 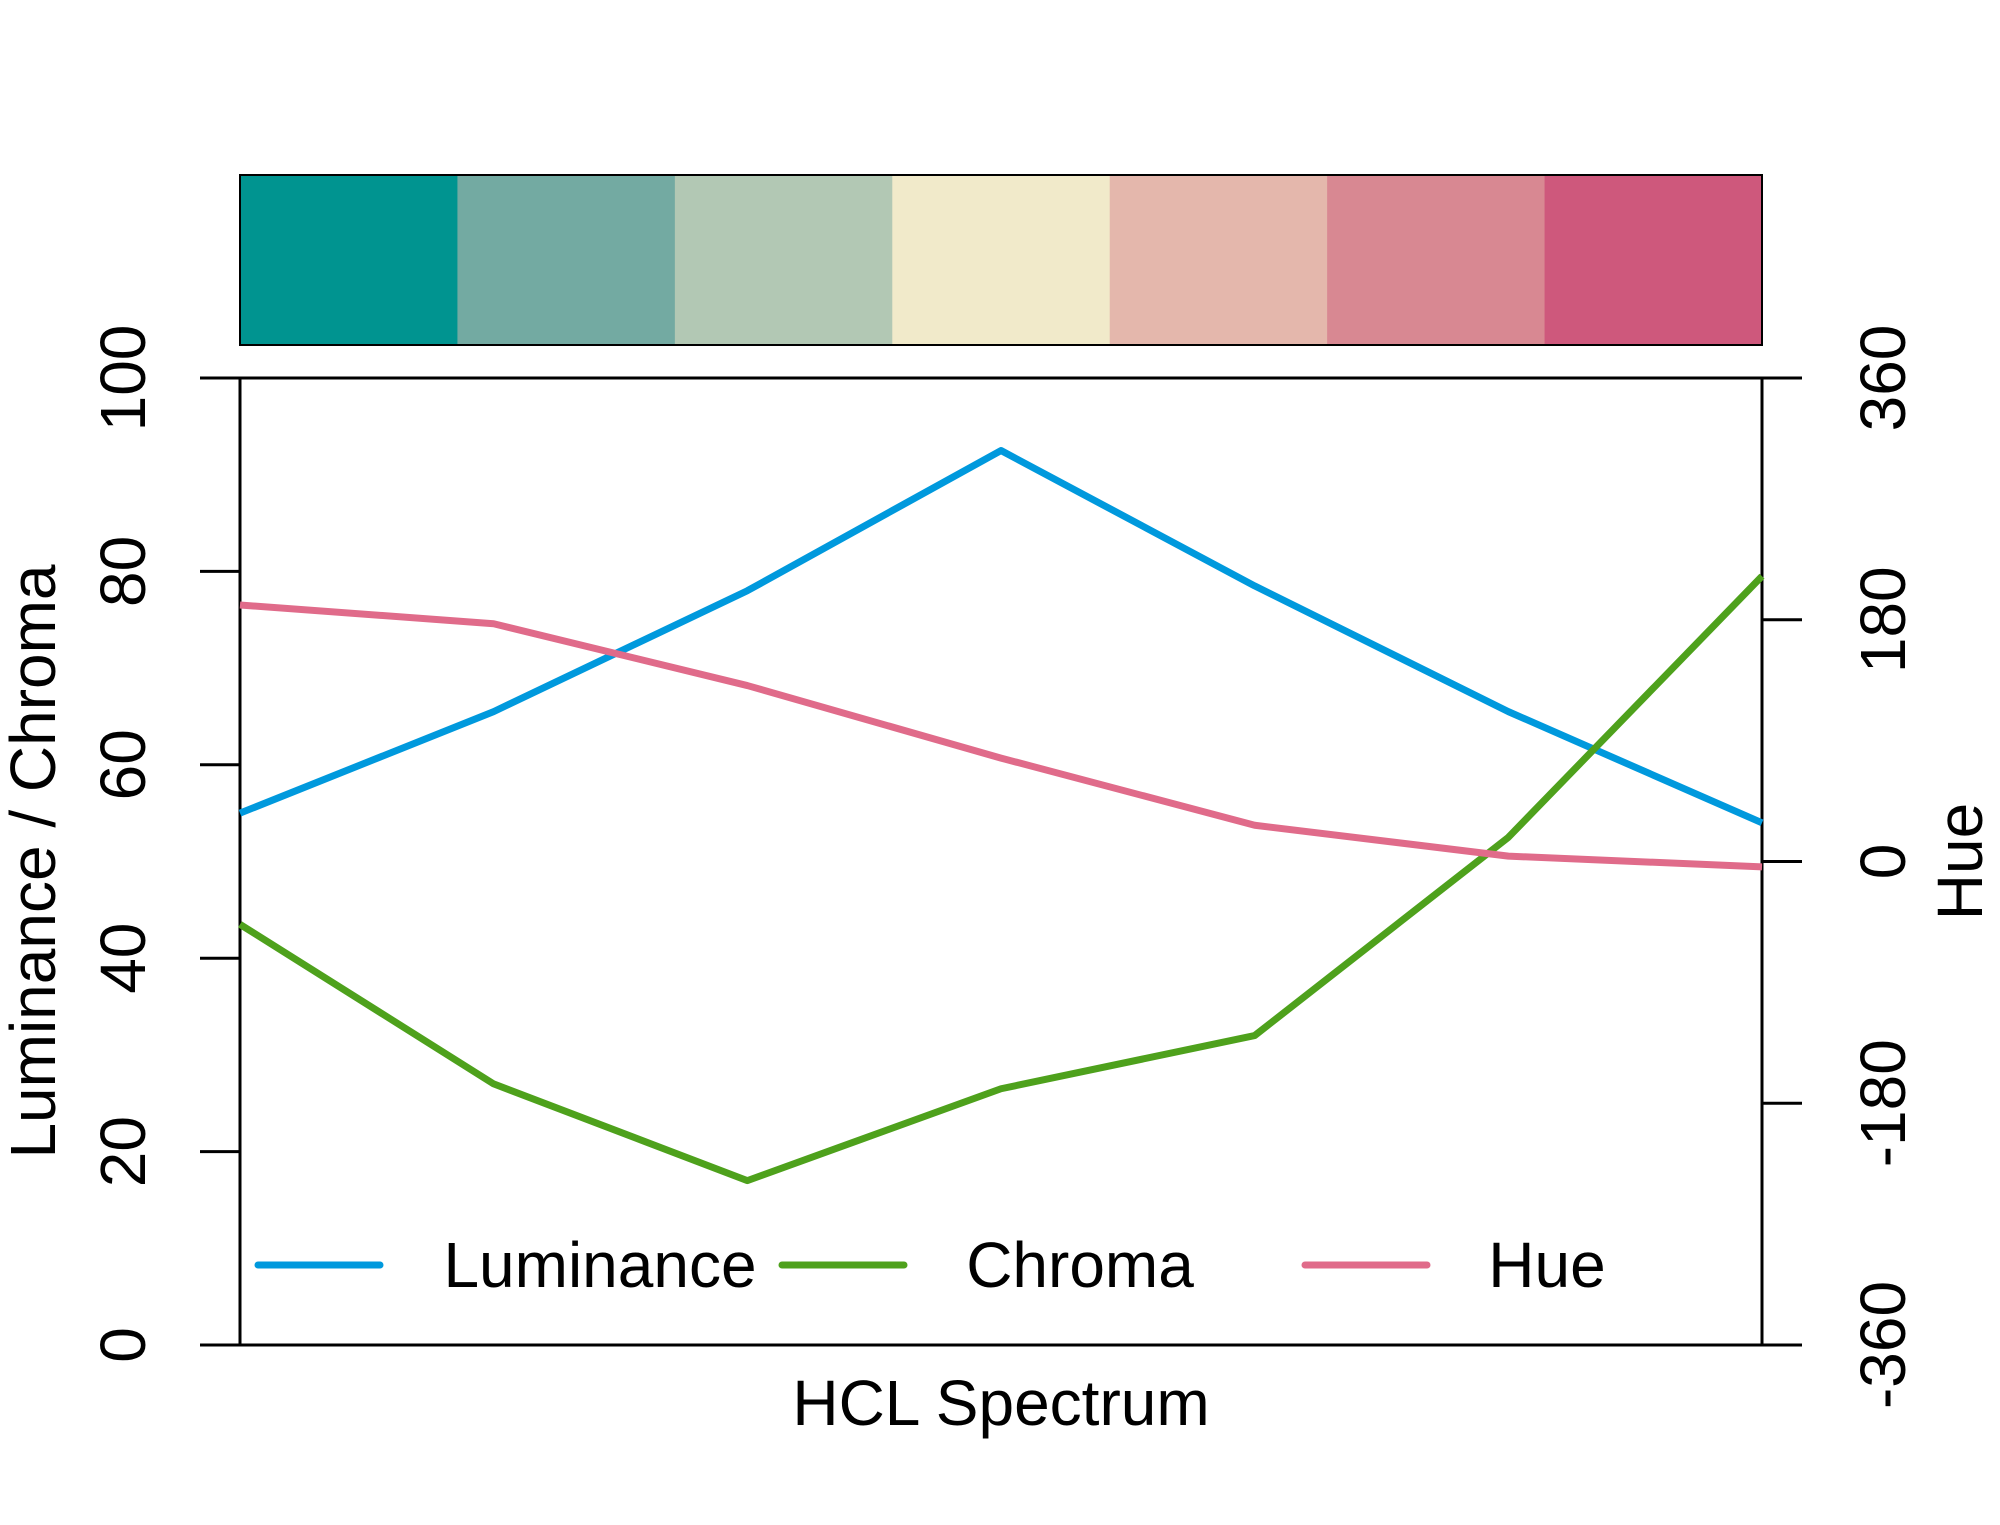 What do you see at coordinates (1080, 1265) in the screenshot?
I see `legend-label-chroma: Chroma` at bounding box center [1080, 1265].